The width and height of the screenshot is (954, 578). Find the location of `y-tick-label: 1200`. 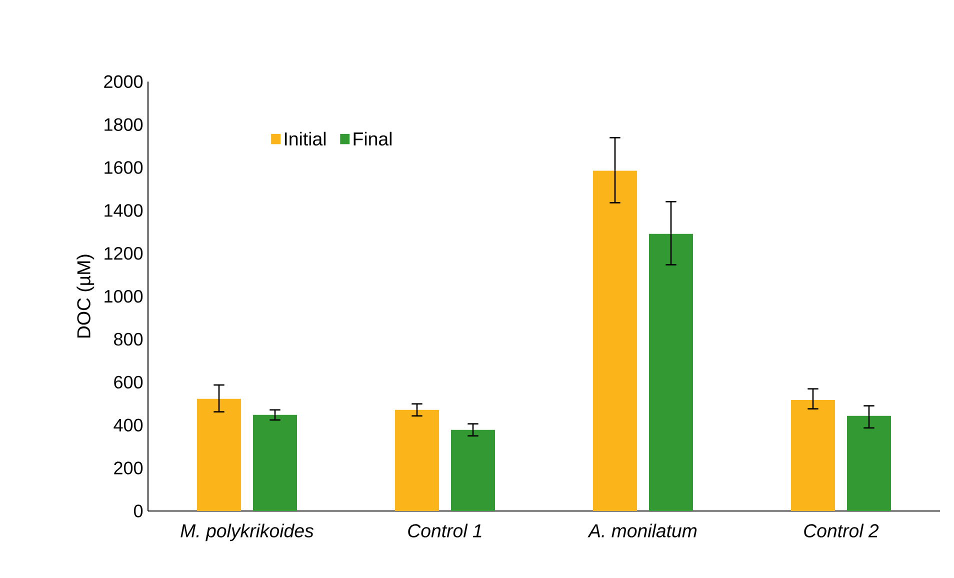

y-tick-label: 1200 is located at coordinates (123, 253).